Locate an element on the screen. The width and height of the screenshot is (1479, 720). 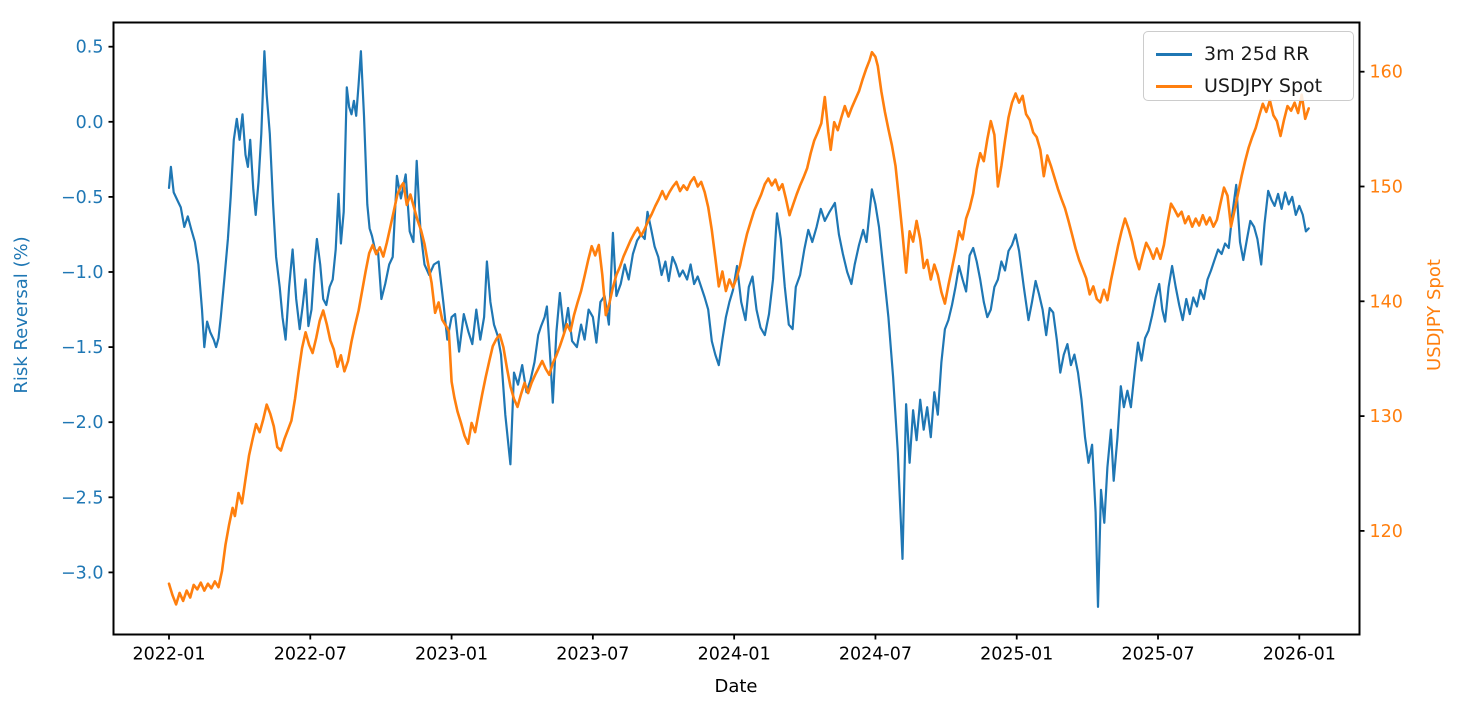
y-right-tick-label: 160 is located at coordinates (1386, 73).